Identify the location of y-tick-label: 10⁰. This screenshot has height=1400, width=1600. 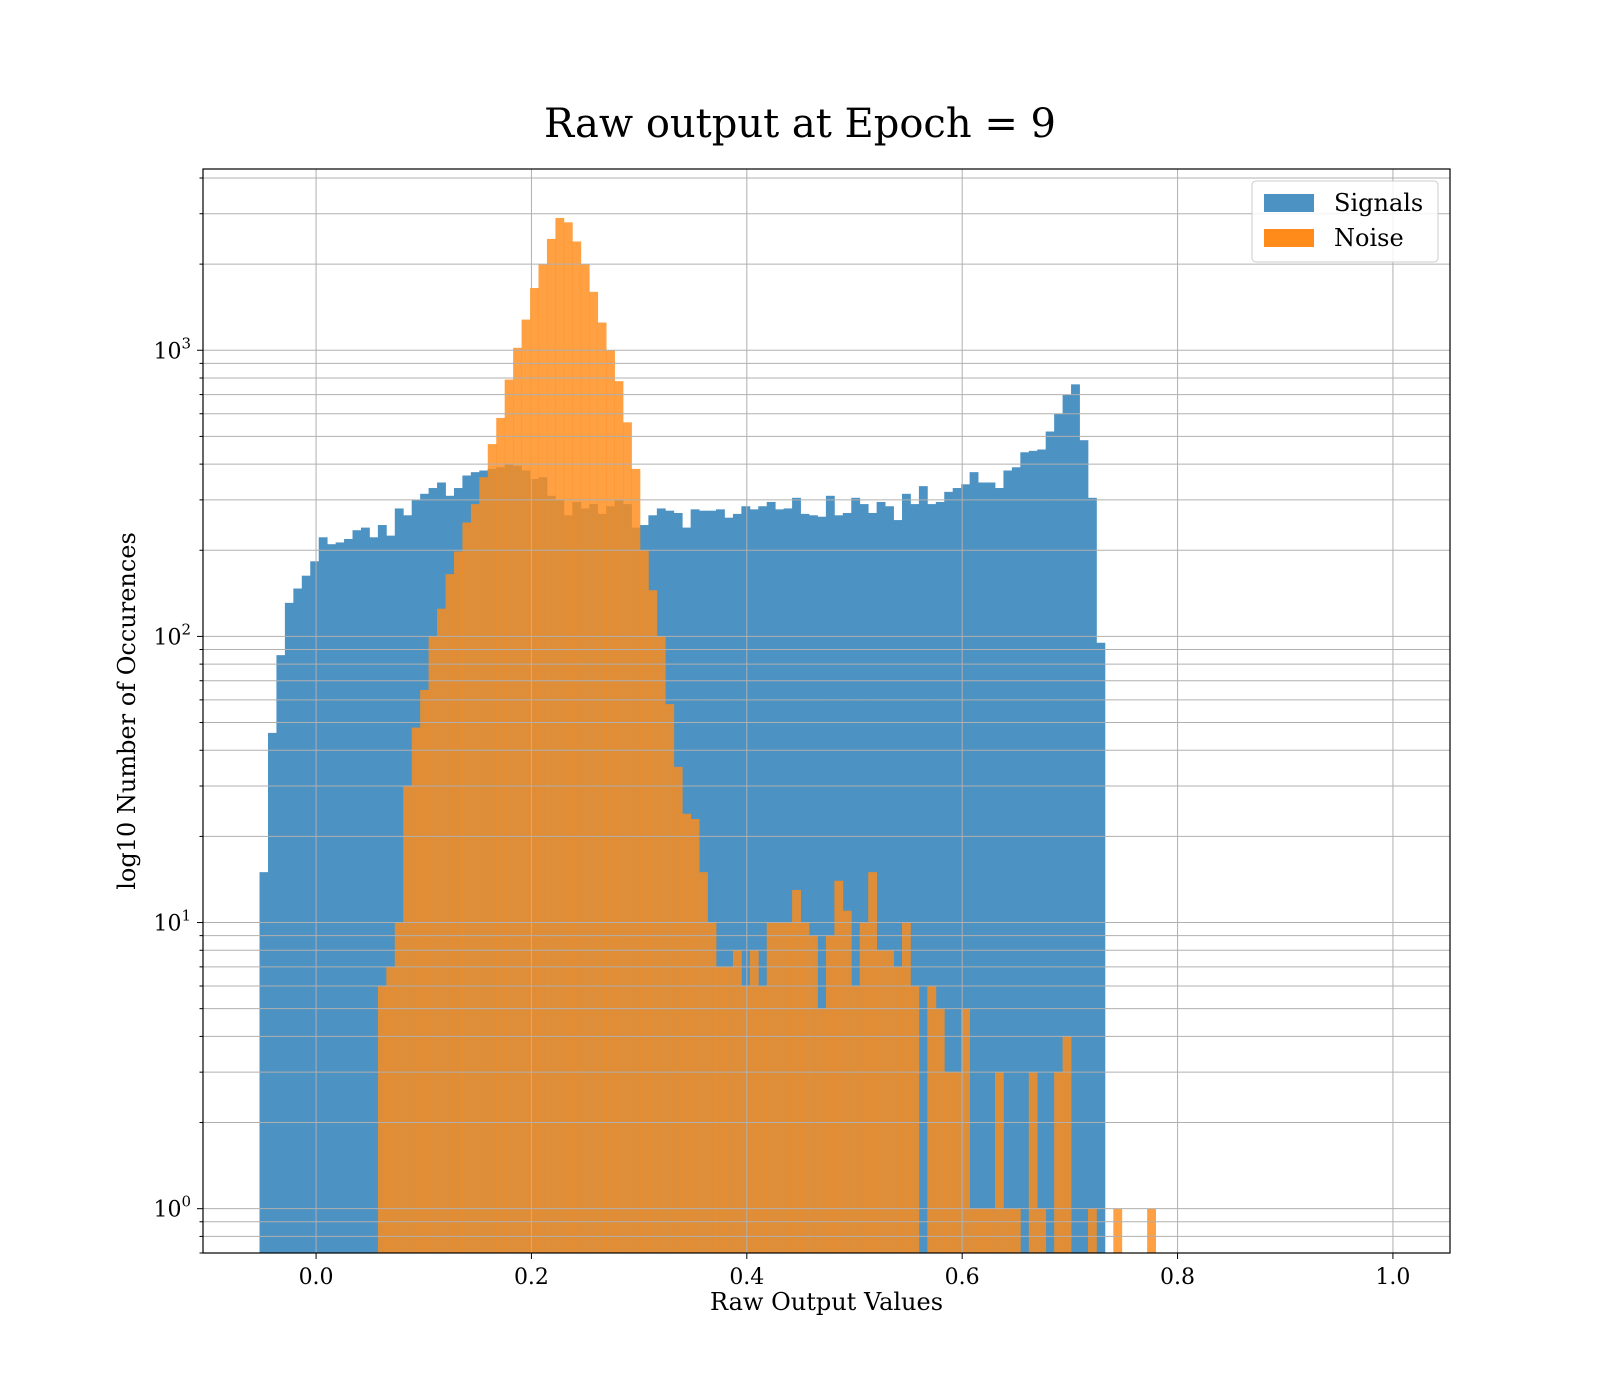
(172, 1208).